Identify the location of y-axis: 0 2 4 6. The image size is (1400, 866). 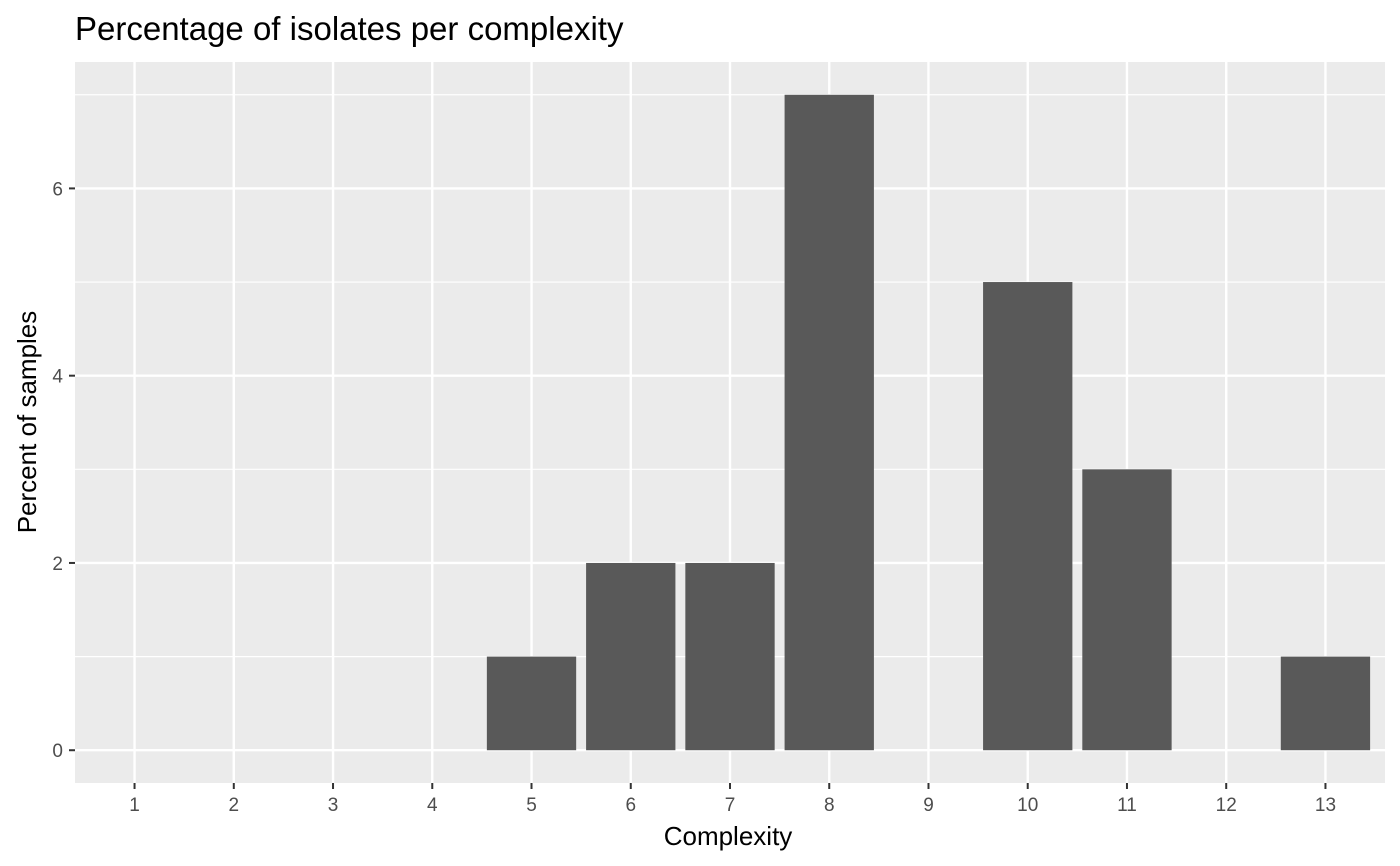
(63, 470).